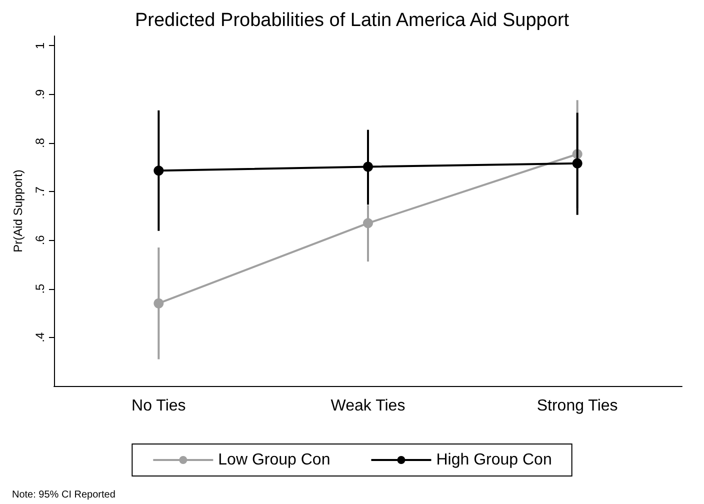 This screenshot has height=504, width=704. I want to click on y-tick-label: 1, so click(40, 46).